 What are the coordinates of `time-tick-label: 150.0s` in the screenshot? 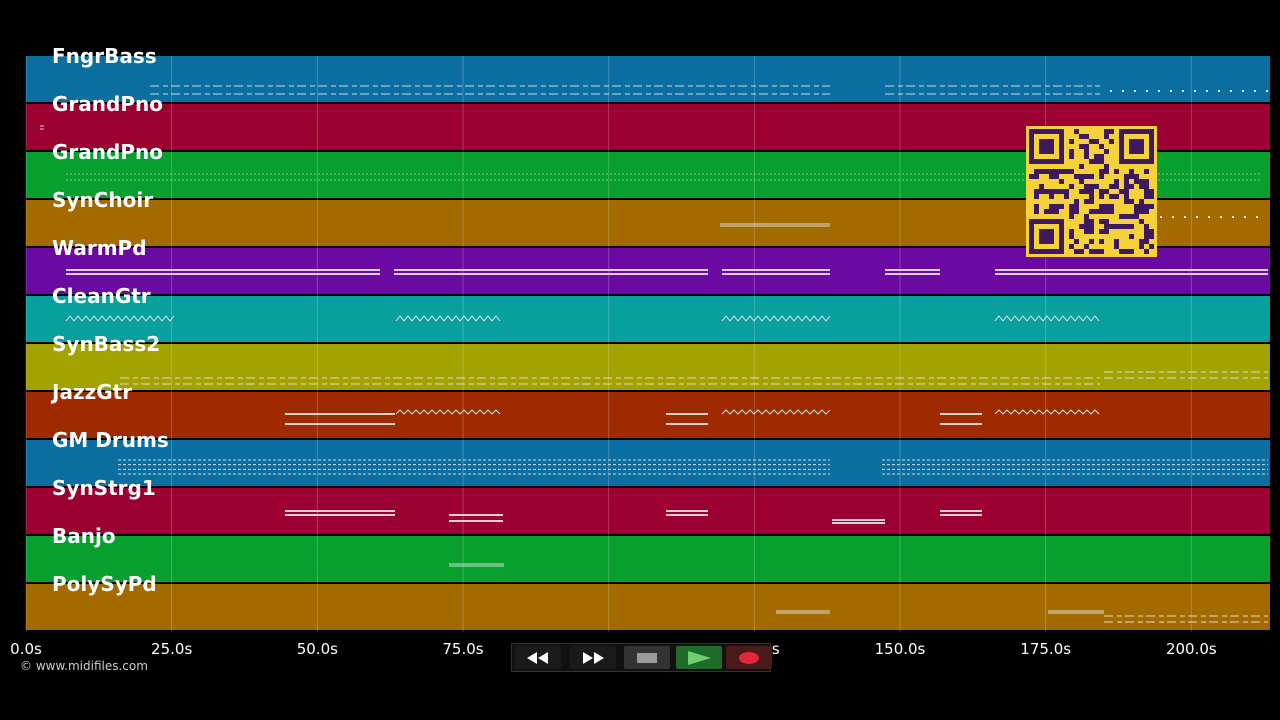 It's located at (900, 649).